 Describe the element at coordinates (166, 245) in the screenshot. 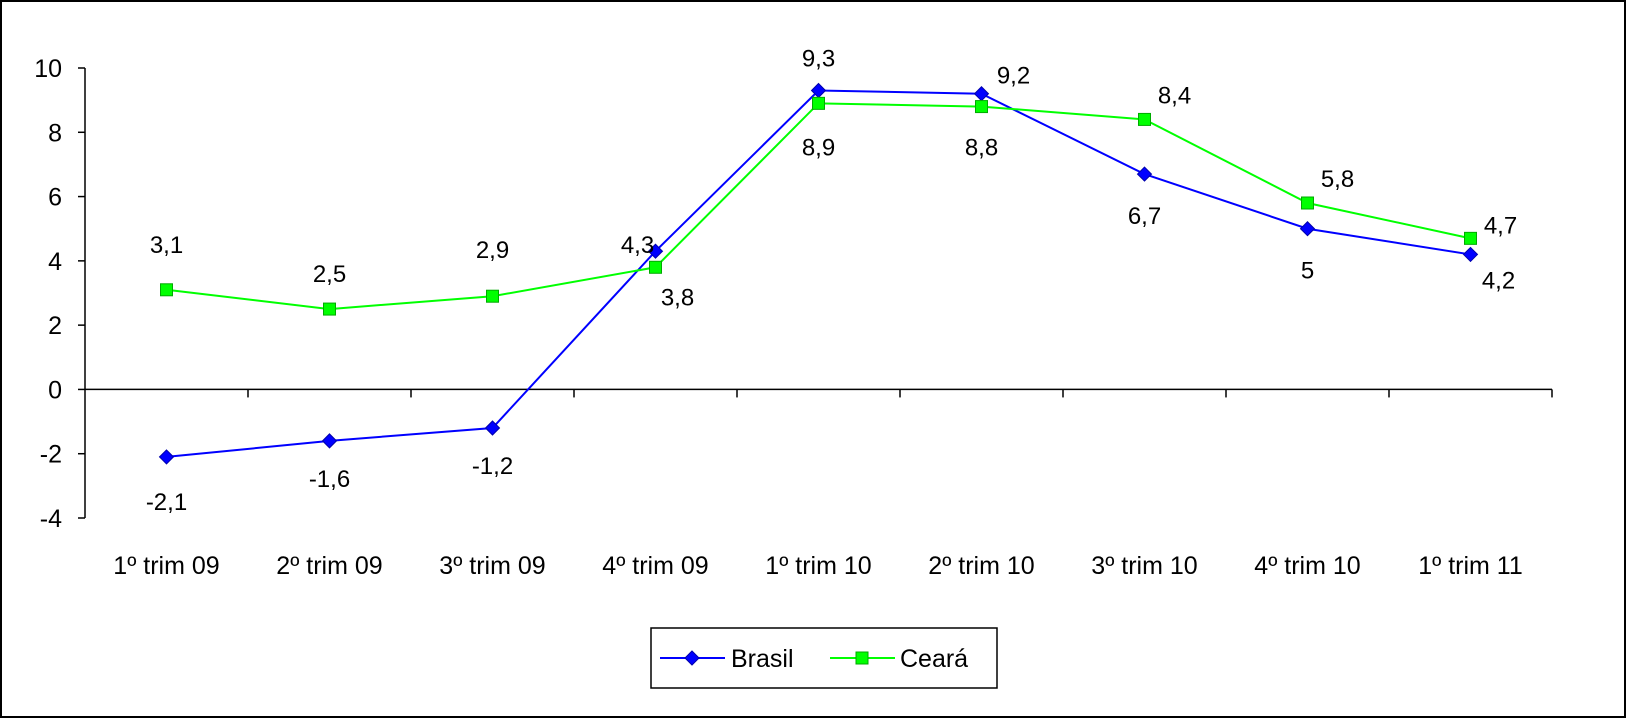

I see `data-label: 3,1` at that location.